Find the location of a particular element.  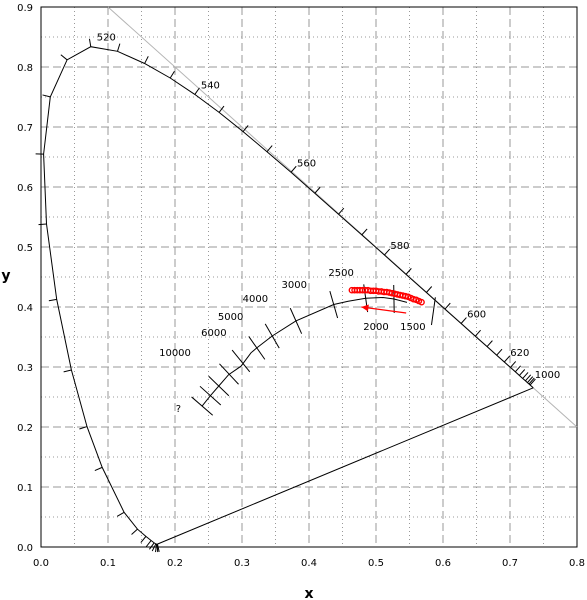

y-tick-label: 0.5 is located at coordinates (25, 248).